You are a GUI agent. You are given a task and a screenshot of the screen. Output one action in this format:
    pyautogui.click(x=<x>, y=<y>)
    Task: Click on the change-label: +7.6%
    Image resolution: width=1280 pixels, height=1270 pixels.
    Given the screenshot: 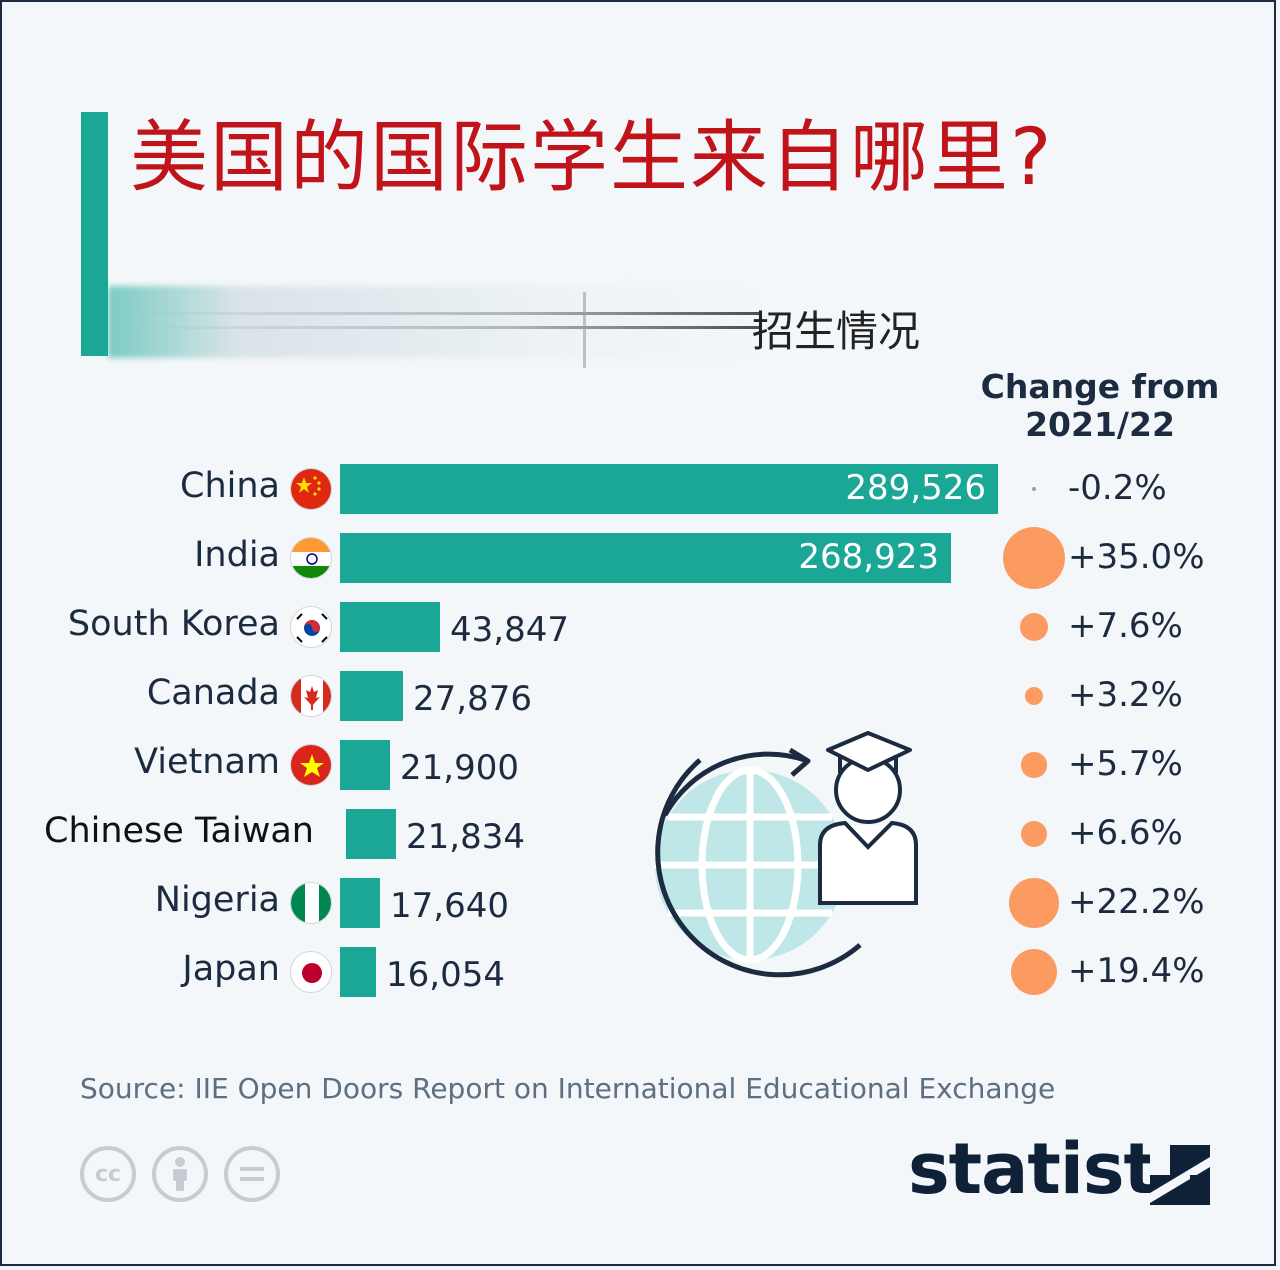 What is the action you would take?
    pyautogui.click(x=1125, y=626)
    